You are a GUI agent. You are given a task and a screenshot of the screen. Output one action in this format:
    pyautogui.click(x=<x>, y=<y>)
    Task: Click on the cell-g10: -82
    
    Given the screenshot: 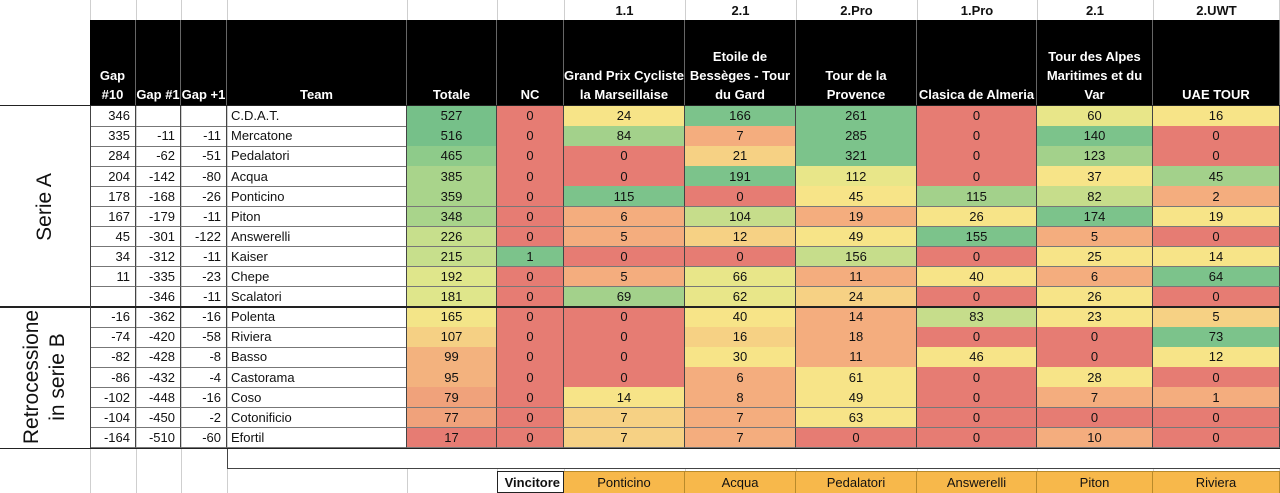 What is the action you would take?
    pyautogui.click(x=113, y=357)
    